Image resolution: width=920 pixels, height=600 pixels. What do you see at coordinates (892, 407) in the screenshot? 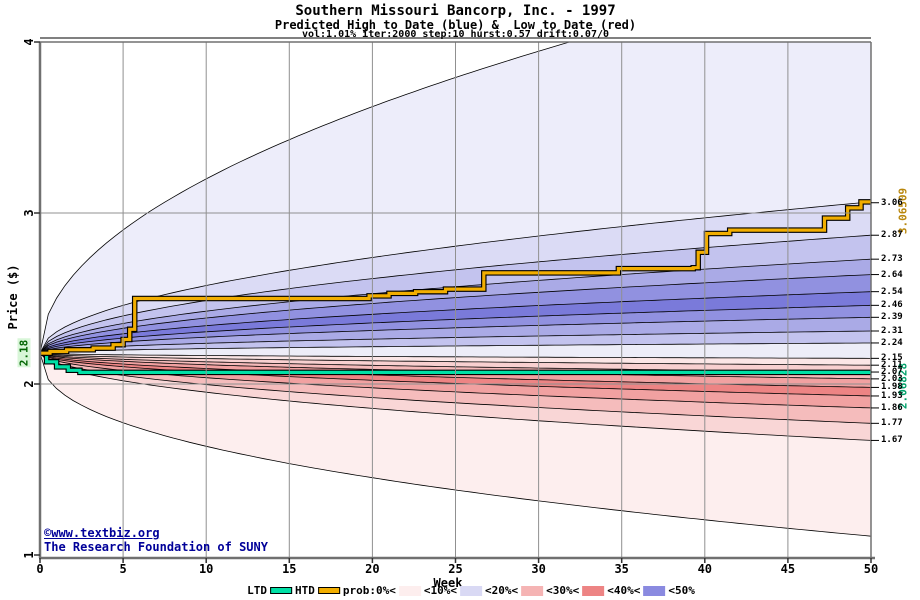
I see `band-end-label: 1.86` at bounding box center [892, 407].